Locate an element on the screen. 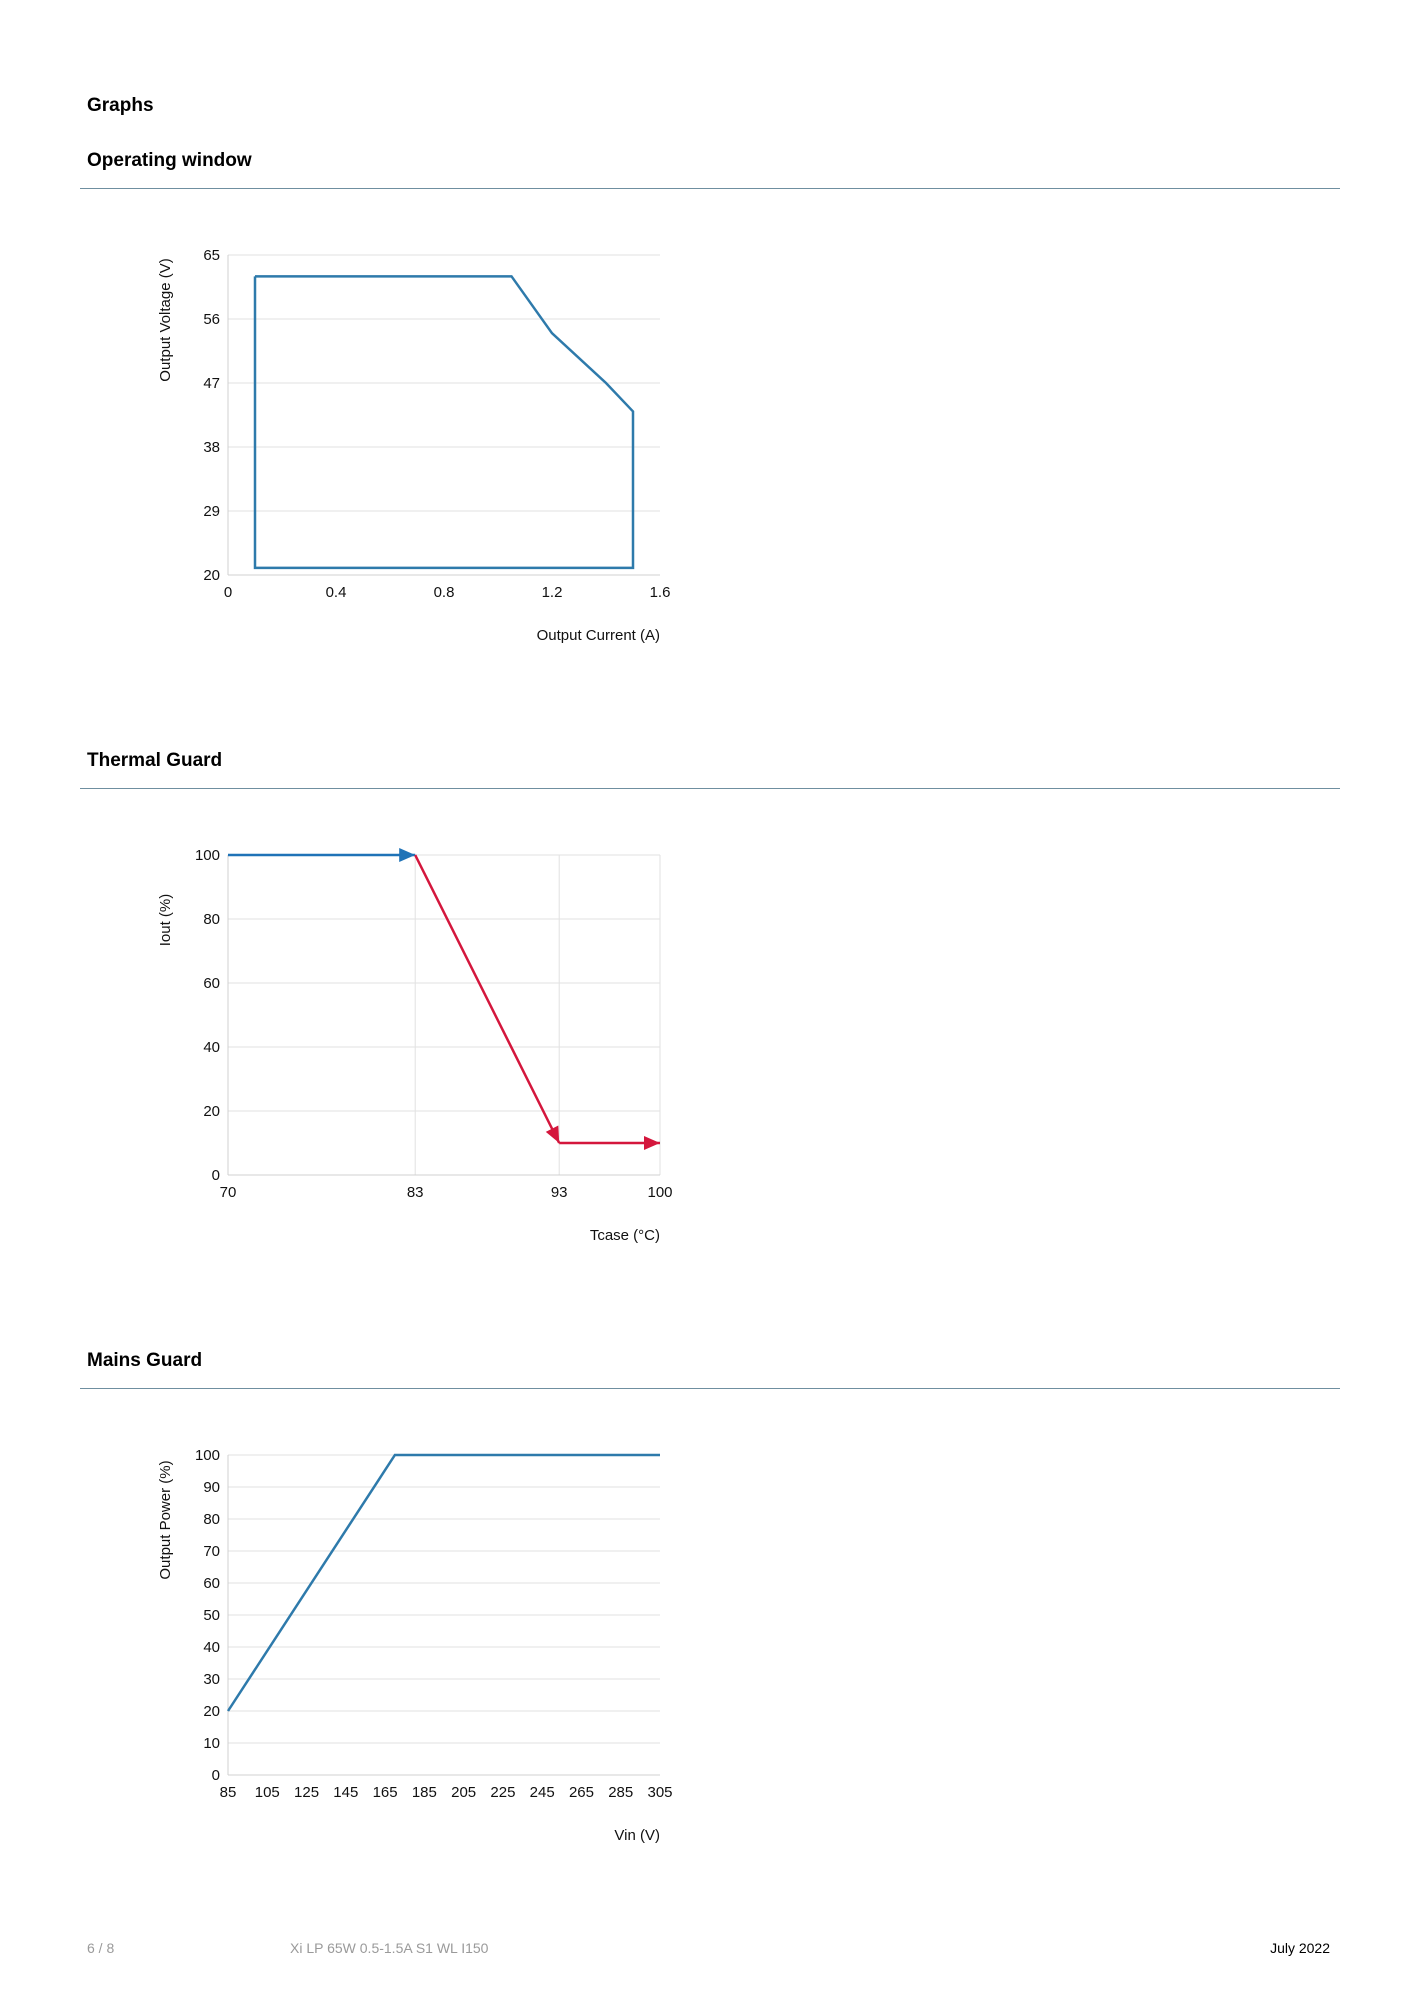  x-tick-label: 0.4 is located at coordinates (336, 592).